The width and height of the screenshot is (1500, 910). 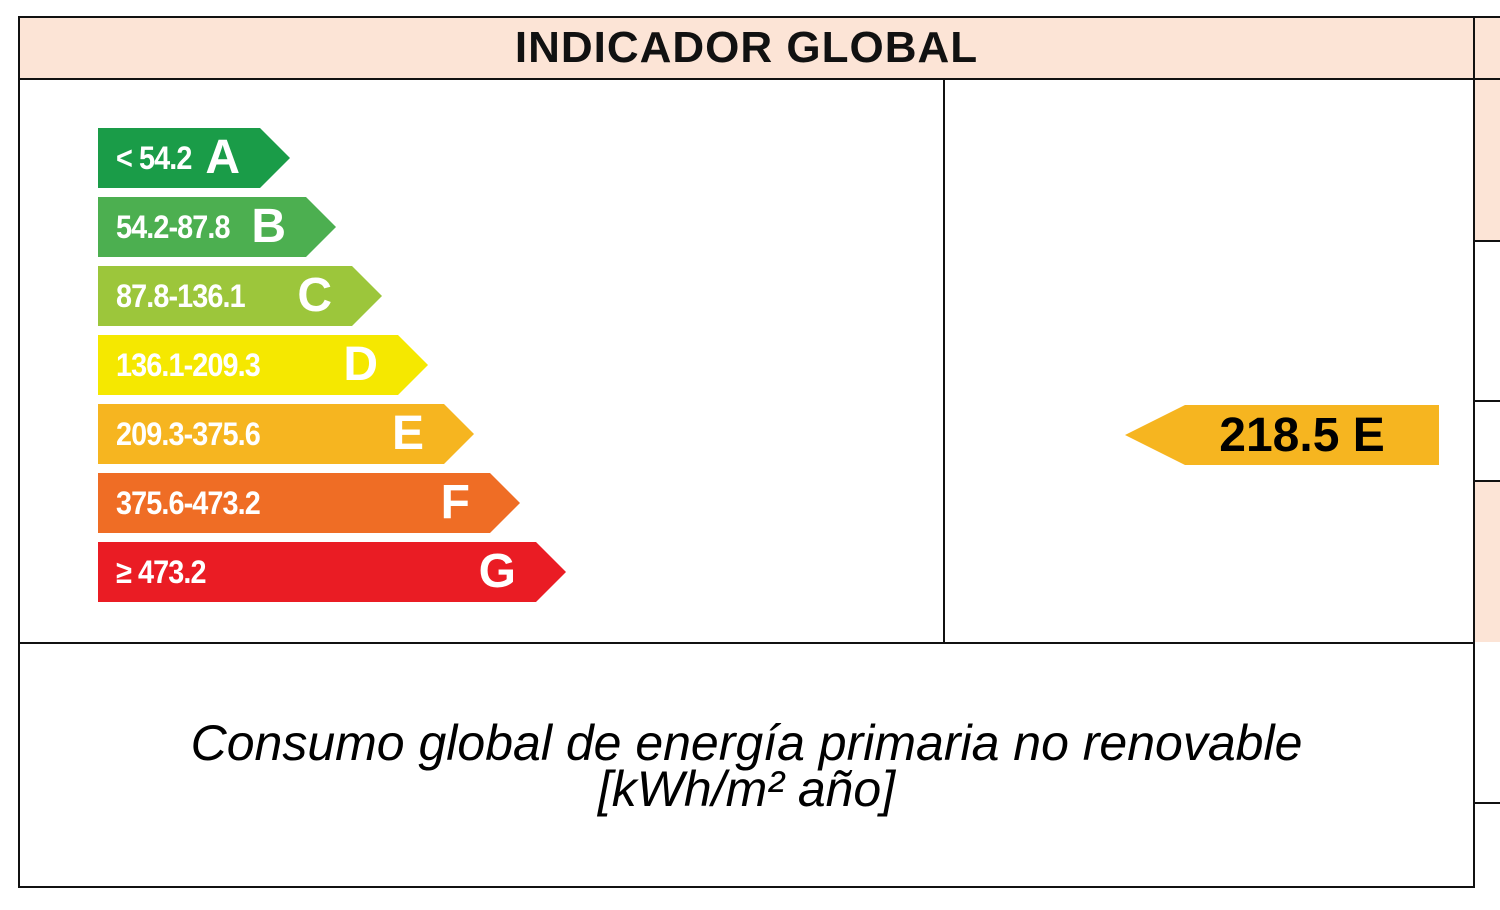 I want to click on header-cell: INDICADOR GLOBAL, so click(x=746, y=48).